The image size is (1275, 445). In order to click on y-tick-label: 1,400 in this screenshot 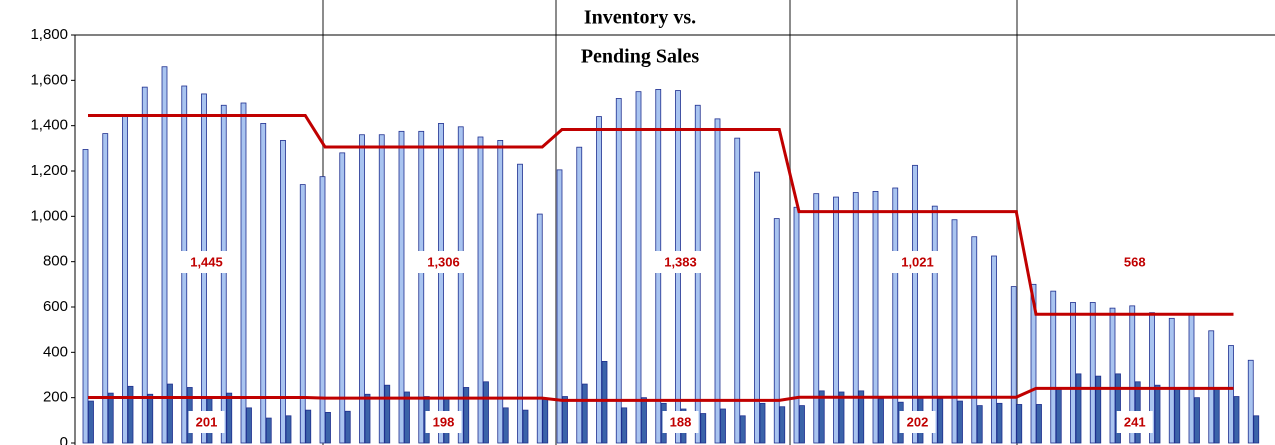, I will do `click(49, 125)`.